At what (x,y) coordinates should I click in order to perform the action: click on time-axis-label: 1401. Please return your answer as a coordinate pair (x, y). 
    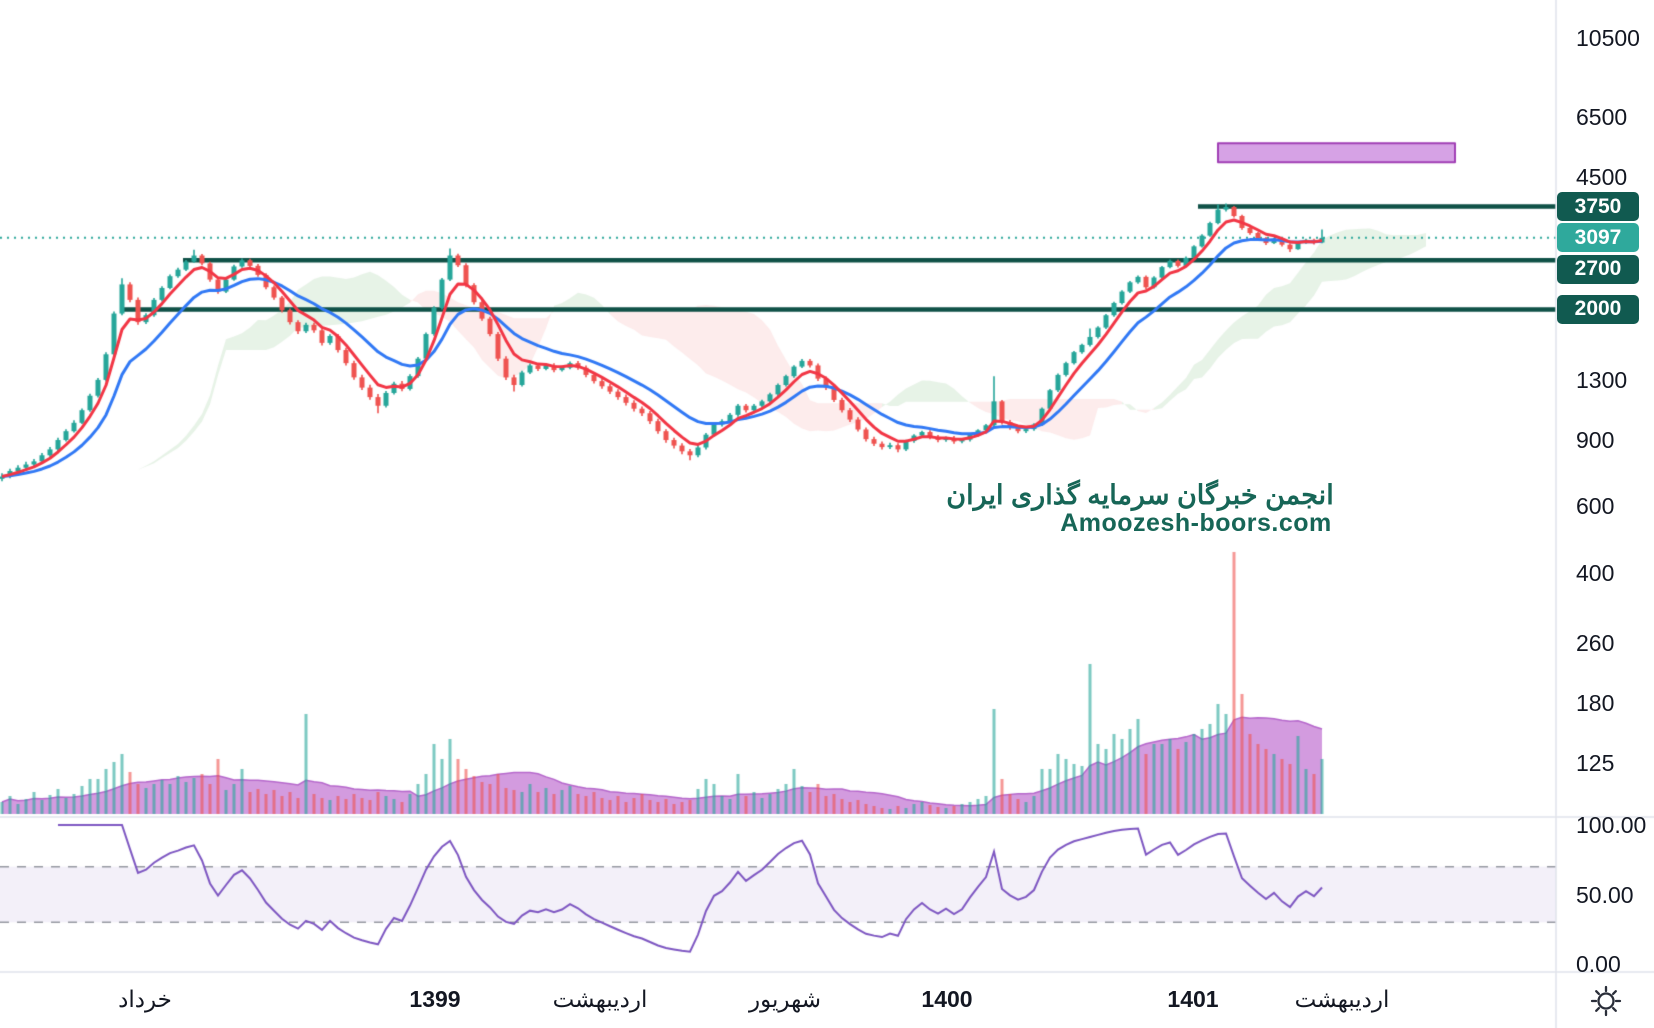
    Looking at the image, I should click on (1193, 999).